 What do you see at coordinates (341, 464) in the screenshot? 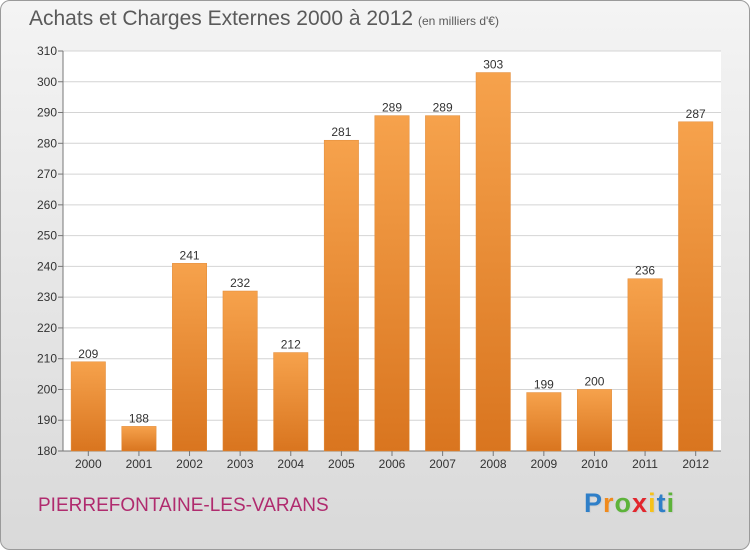
I see `x-tick-label: 2005` at bounding box center [341, 464].